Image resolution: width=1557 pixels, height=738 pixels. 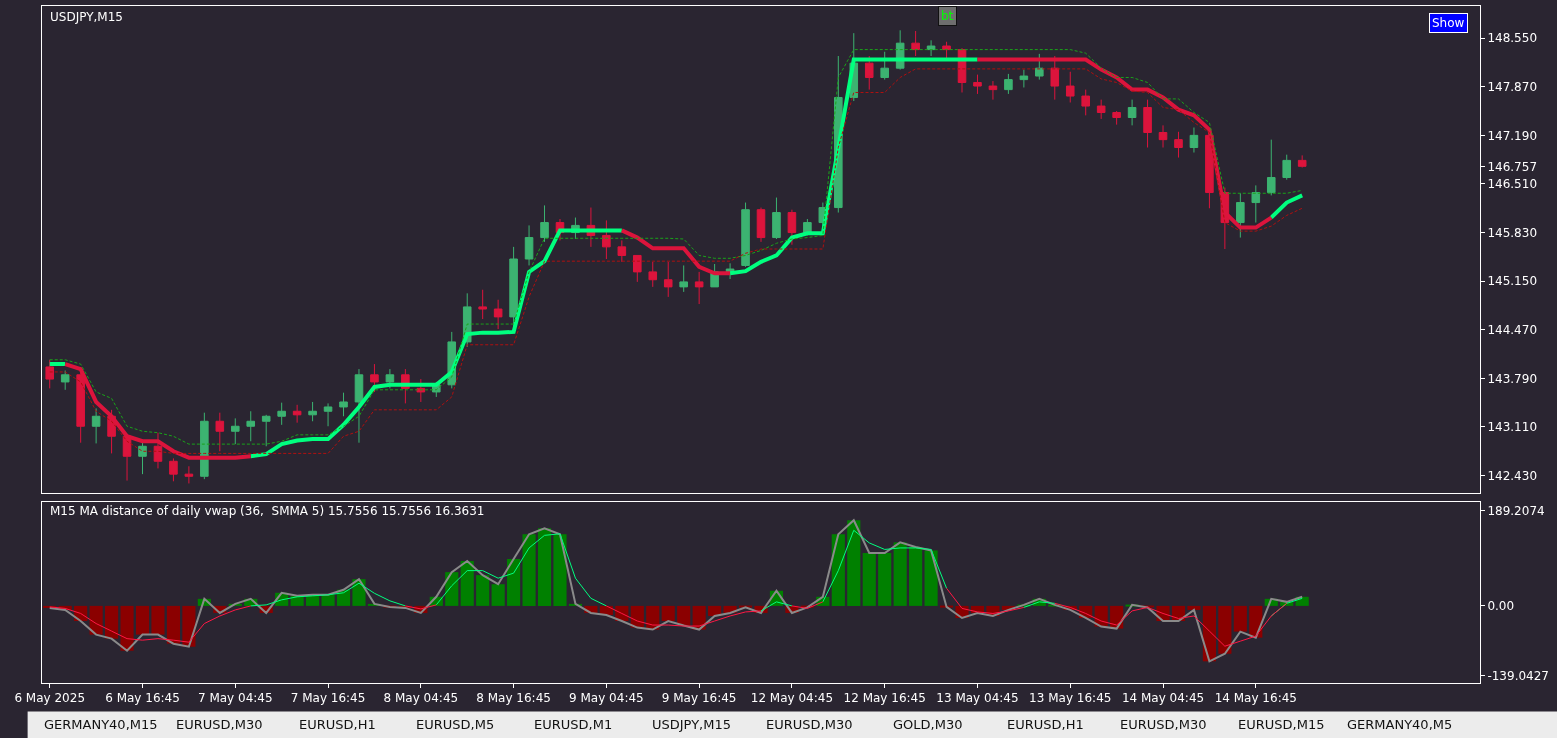 I want to click on chart-title: M15 MA distance of daily vwap (36, SMMA 5) 15.7556 15.7556 16.3631, so click(x=267, y=511).